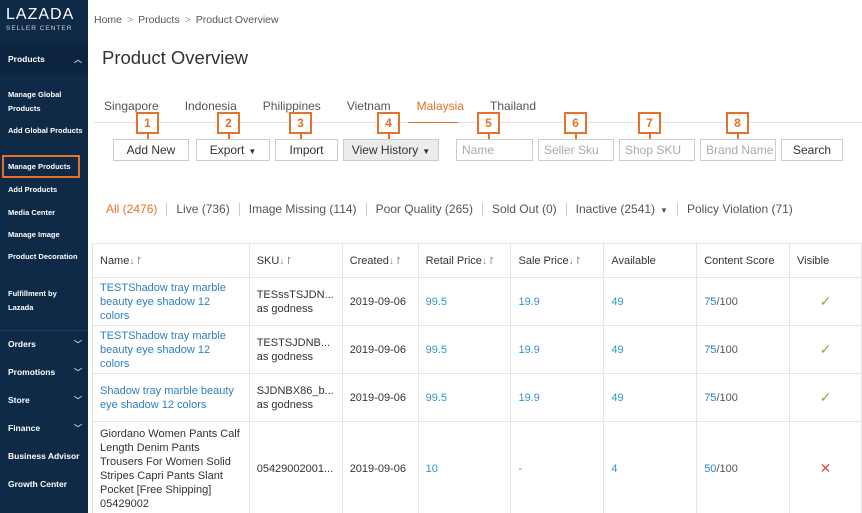 The image size is (862, 513). Describe the element at coordinates (424, 209) in the screenshot. I see `filter-poor-quality: Poor Quality (265)` at that location.